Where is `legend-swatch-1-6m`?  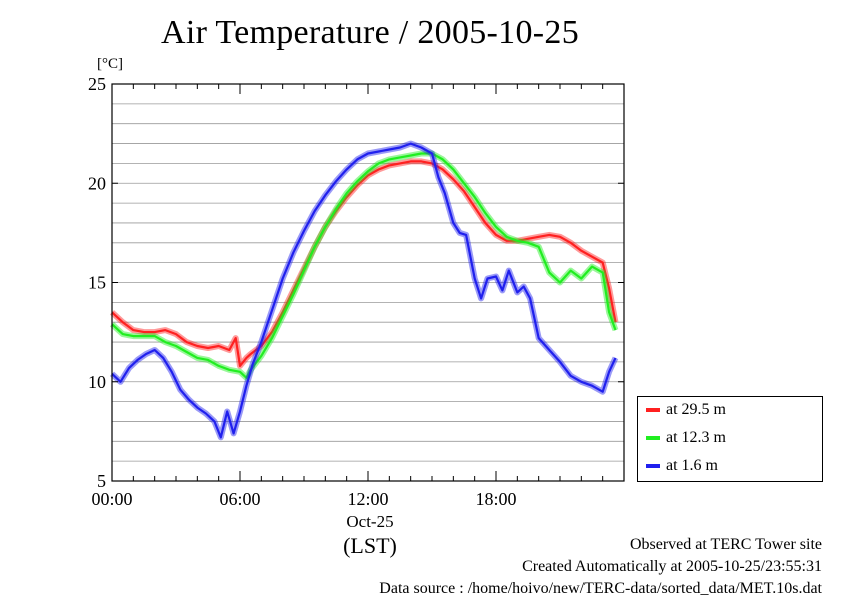
legend-swatch-1-6m is located at coordinates (653, 466).